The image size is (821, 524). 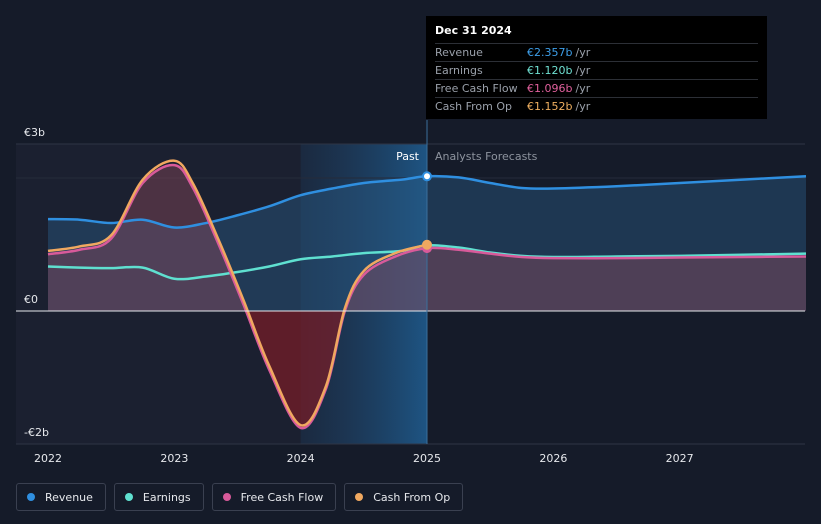 What do you see at coordinates (427, 458) in the screenshot?
I see `x-tick-label: 2025` at bounding box center [427, 458].